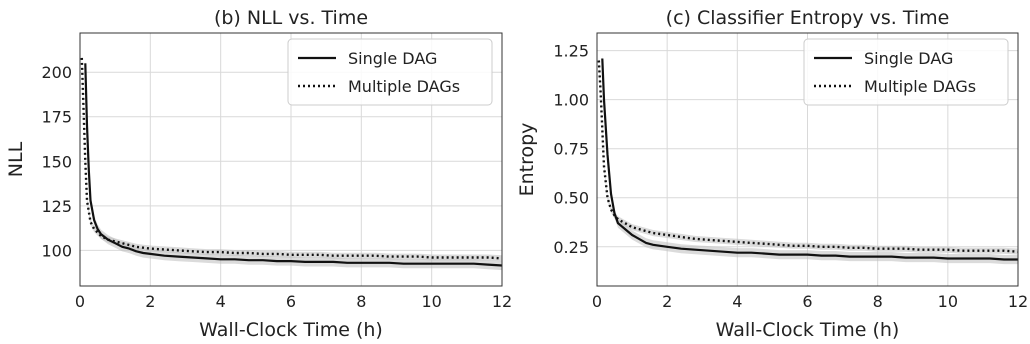 This screenshot has height=344, width=1030. I want to click on entropy-chart-title: (c) Classifier Entropy vs. Time, so click(808, 18).